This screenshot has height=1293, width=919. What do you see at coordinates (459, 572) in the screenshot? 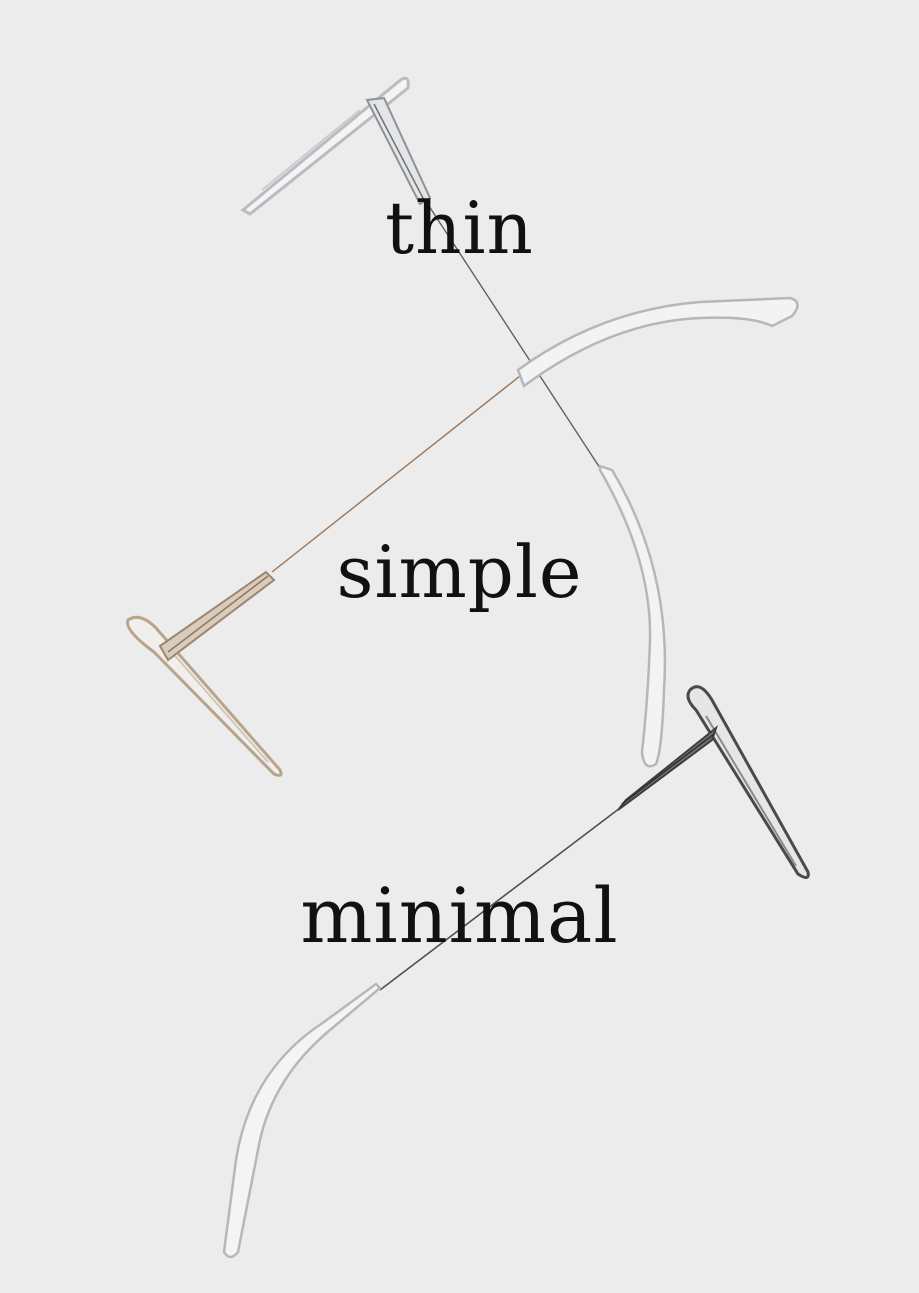
I see `word-simple: simple` at bounding box center [459, 572].